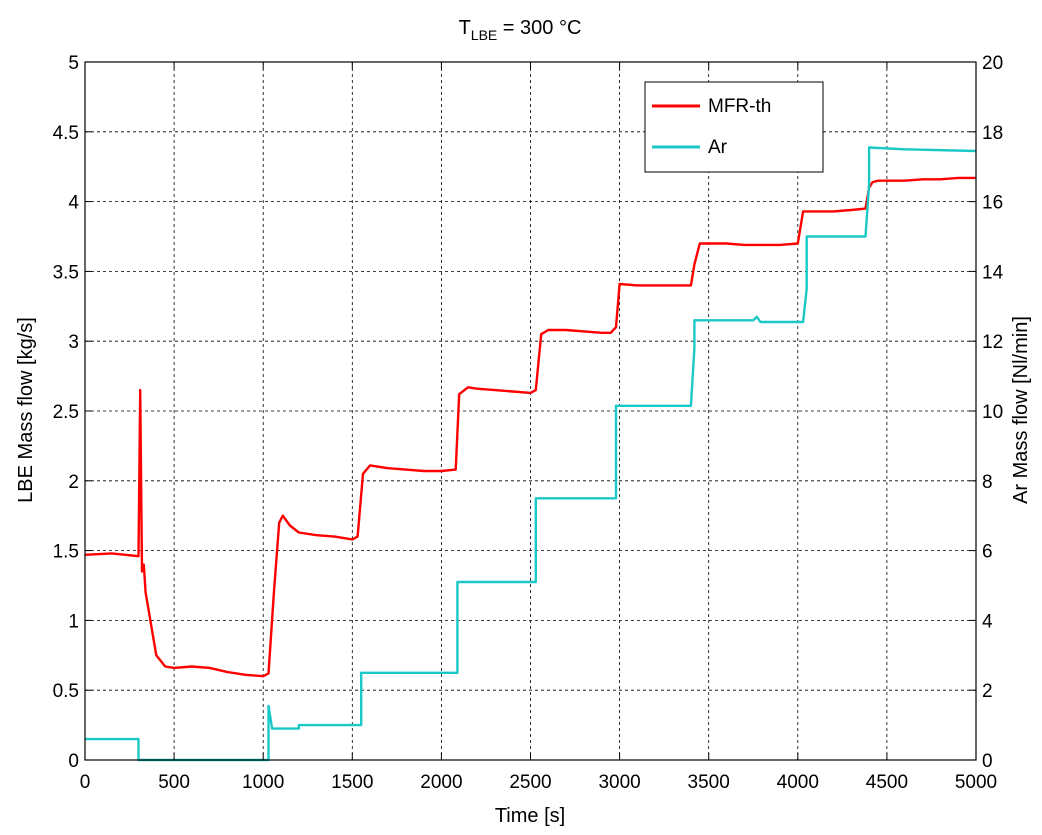 The image size is (1042, 835). I want to click on x-tick-label: 4500, so click(887, 782).